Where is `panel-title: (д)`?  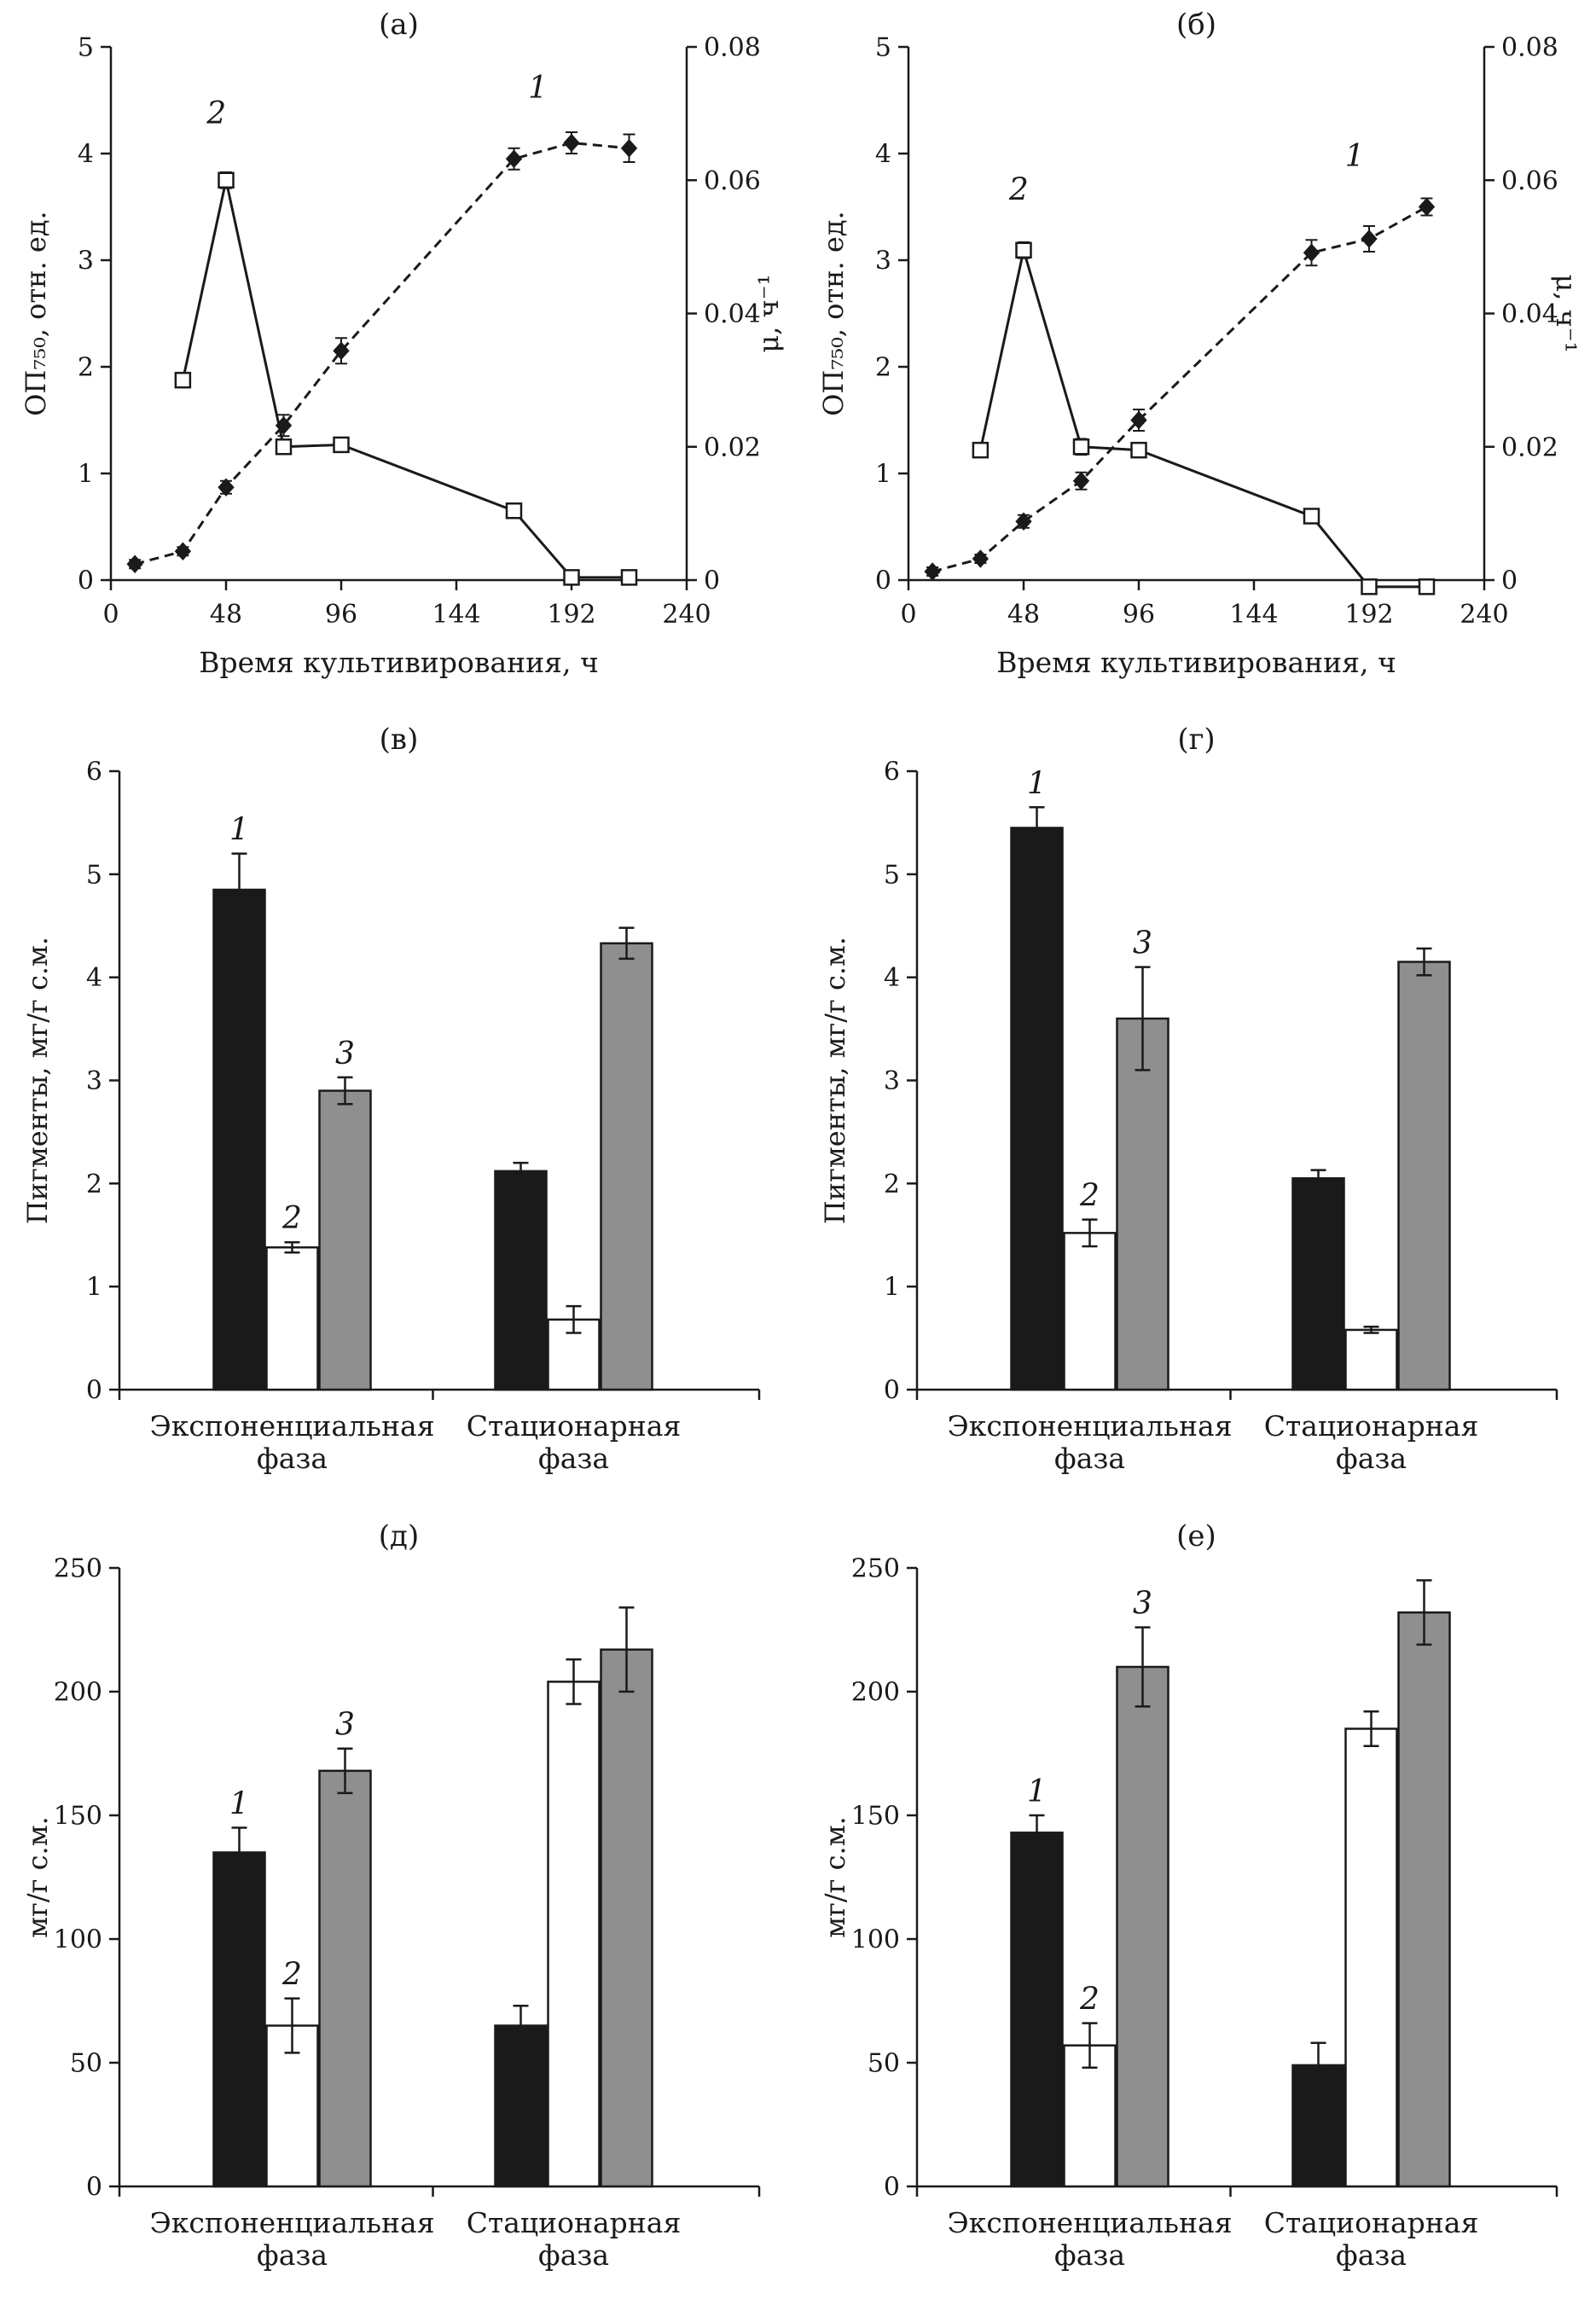 panel-title: (д) is located at coordinates (399, 1536).